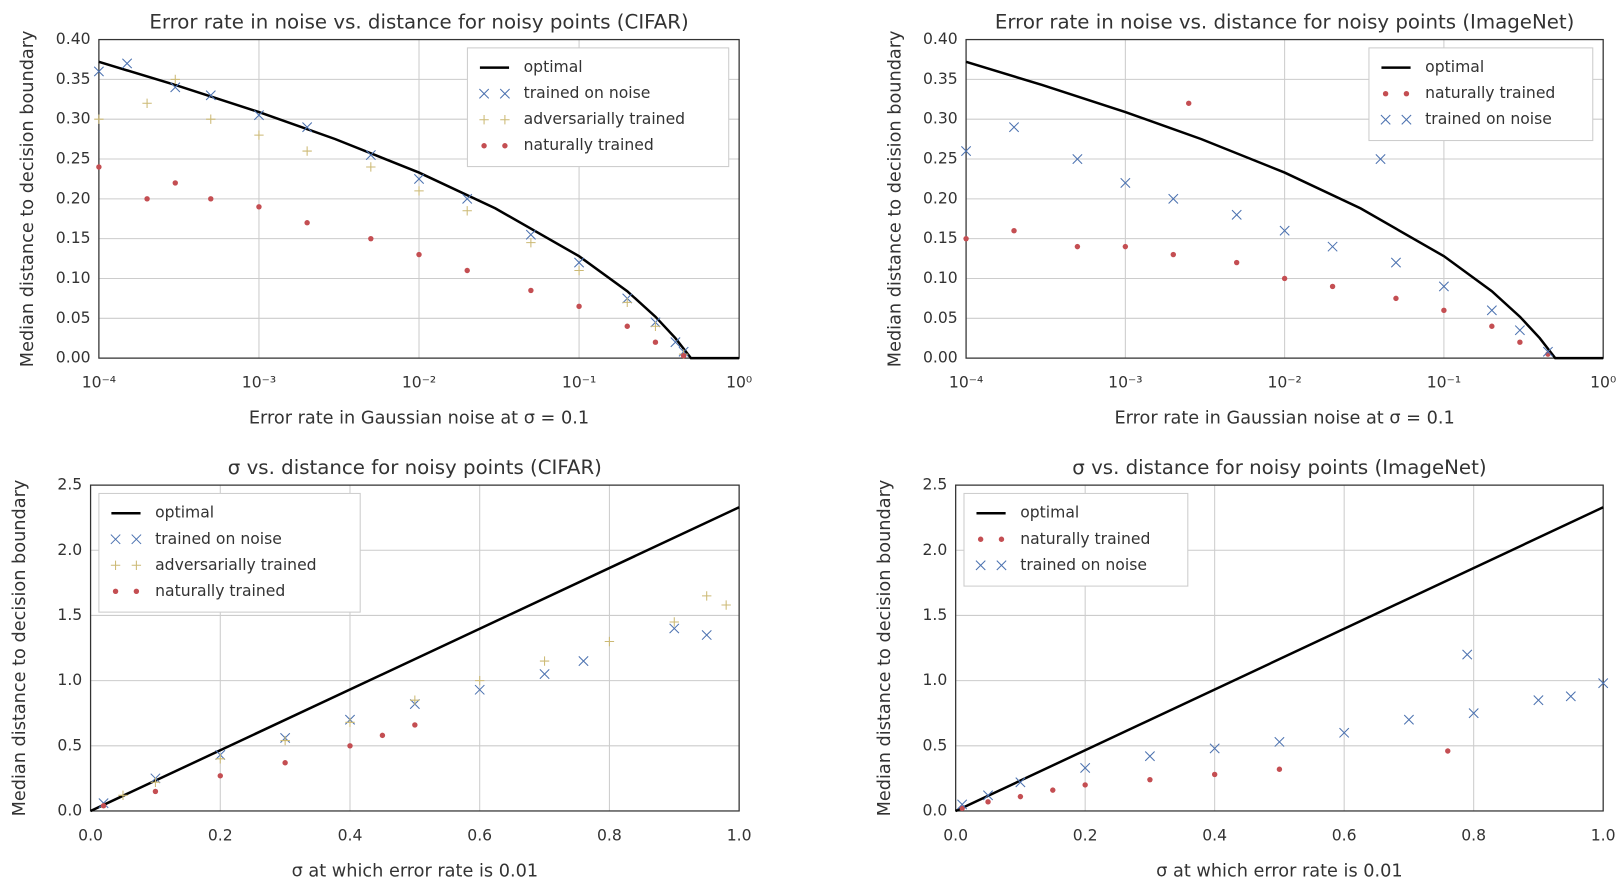 The width and height of the screenshot is (1624, 888). Describe the element at coordinates (940, 278) in the screenshot. I see `y-tick-label: 0.10` at that location.